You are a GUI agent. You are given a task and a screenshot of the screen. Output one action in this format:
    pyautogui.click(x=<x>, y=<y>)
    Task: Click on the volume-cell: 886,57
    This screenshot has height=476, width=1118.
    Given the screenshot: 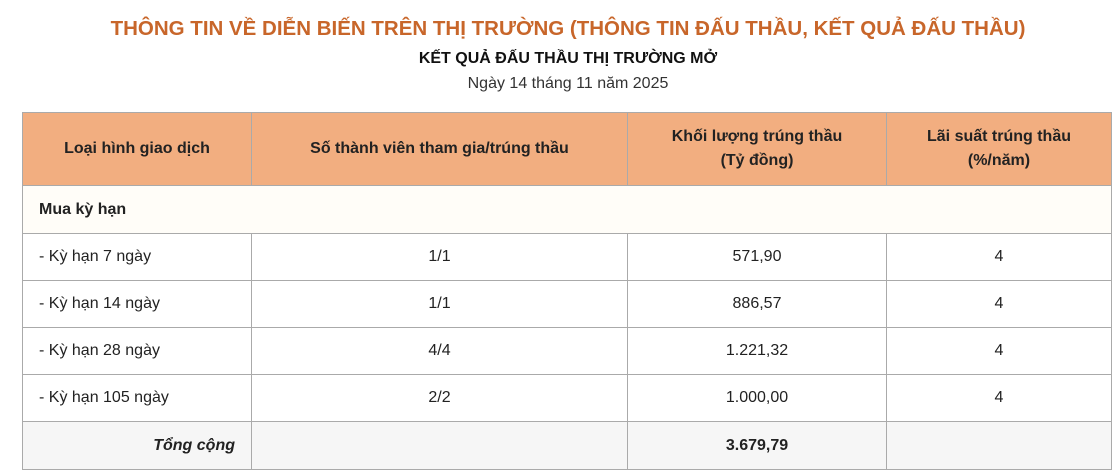 What is the action you would take?
    pyautogui.click(x=757, y=304)
    